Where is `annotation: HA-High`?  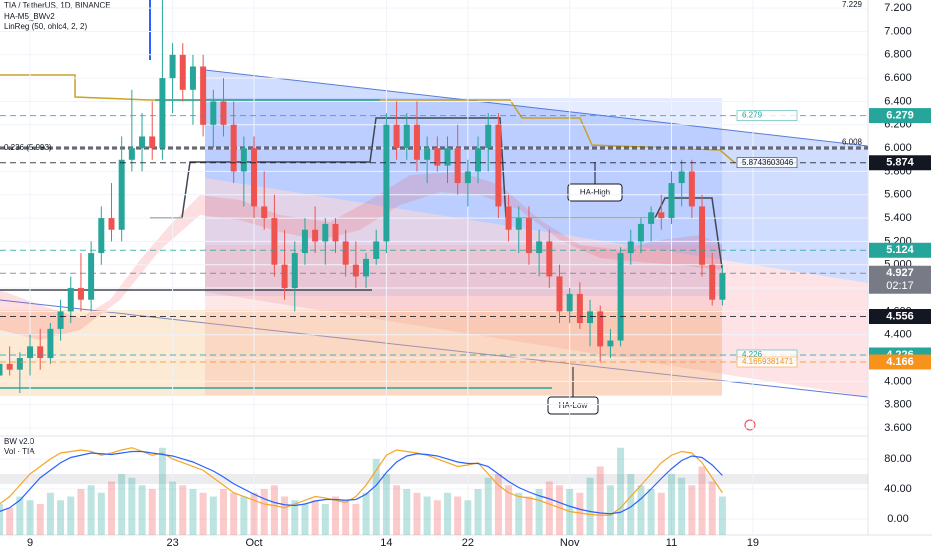
annotation: HA-High is located at coordinates (595, 192).